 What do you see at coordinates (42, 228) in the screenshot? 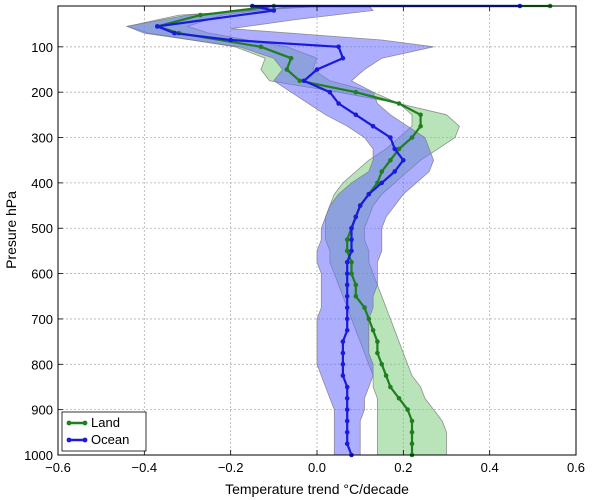
I see `y-tick-label-4: 500` at bounding box center [42, 228].